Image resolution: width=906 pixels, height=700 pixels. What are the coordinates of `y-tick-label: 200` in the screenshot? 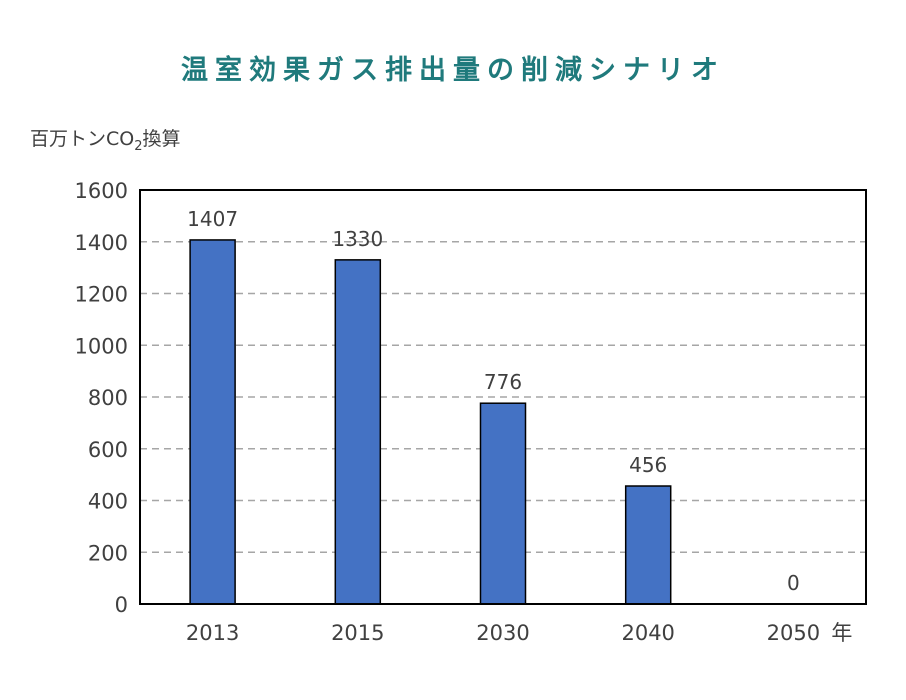 It's located at (108, 553).